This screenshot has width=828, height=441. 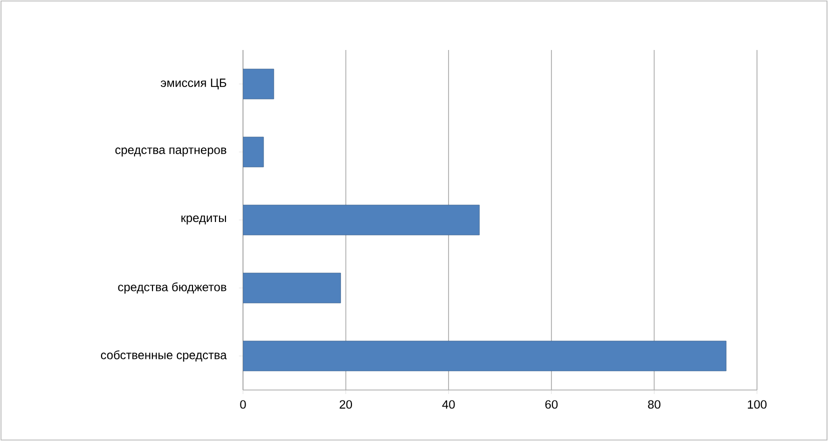 What do you see at coordinates (203, 220) in the screenshot?
I see `y-tick-label: кредиты` at bounding box center [203, 220].